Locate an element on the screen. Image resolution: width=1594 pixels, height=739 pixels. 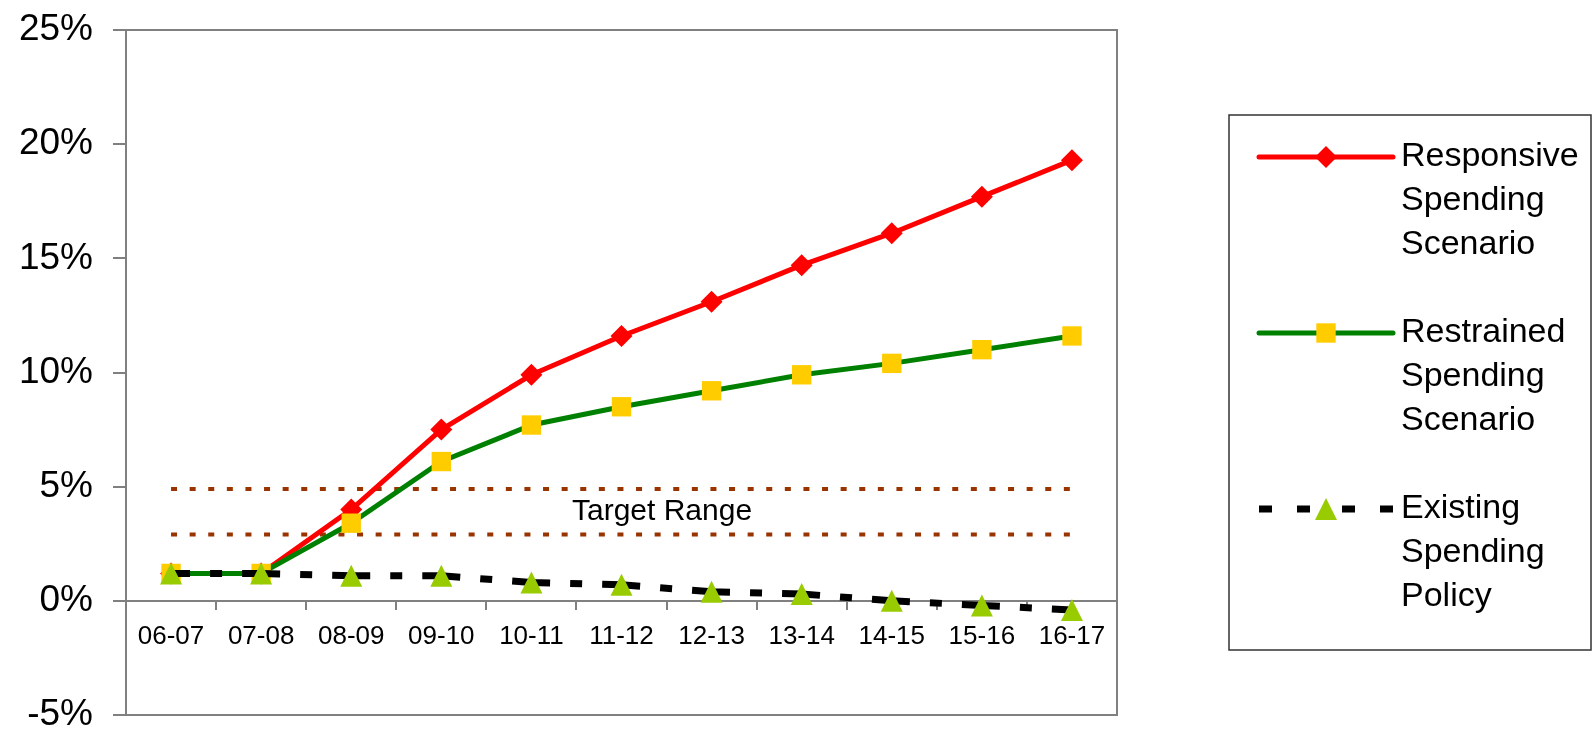
annotation: Target Range is located at coordinates (662, 510).